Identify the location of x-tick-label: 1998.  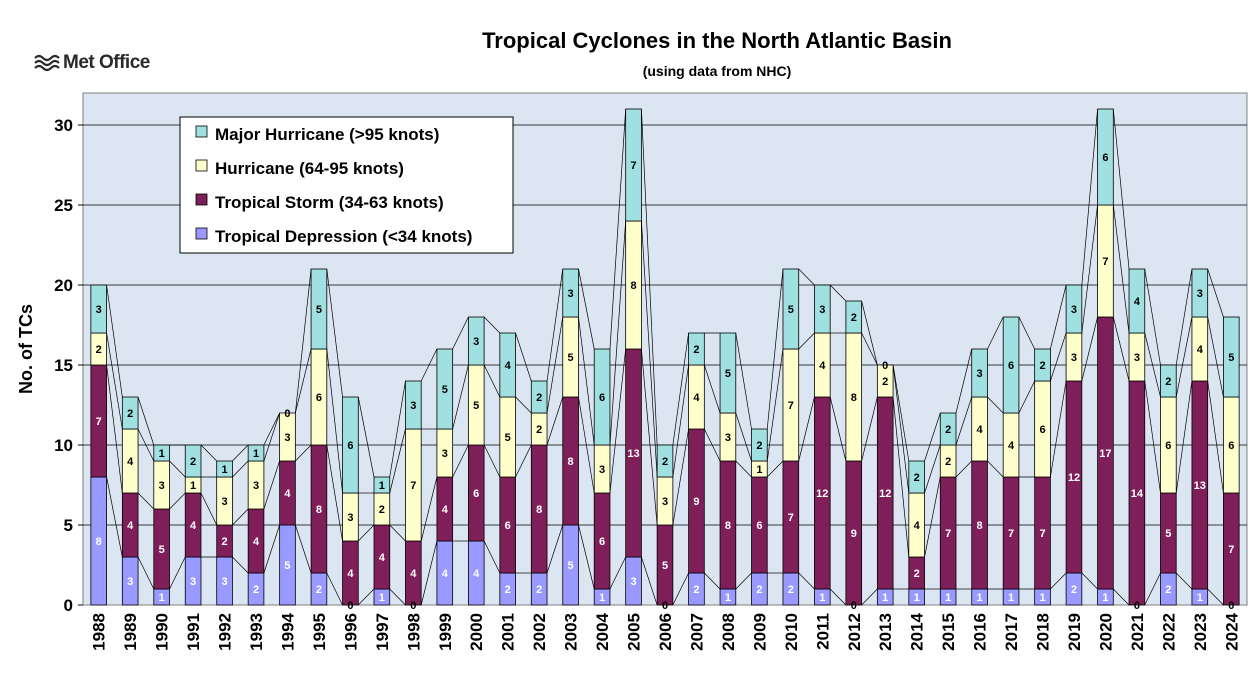
(413, 632).